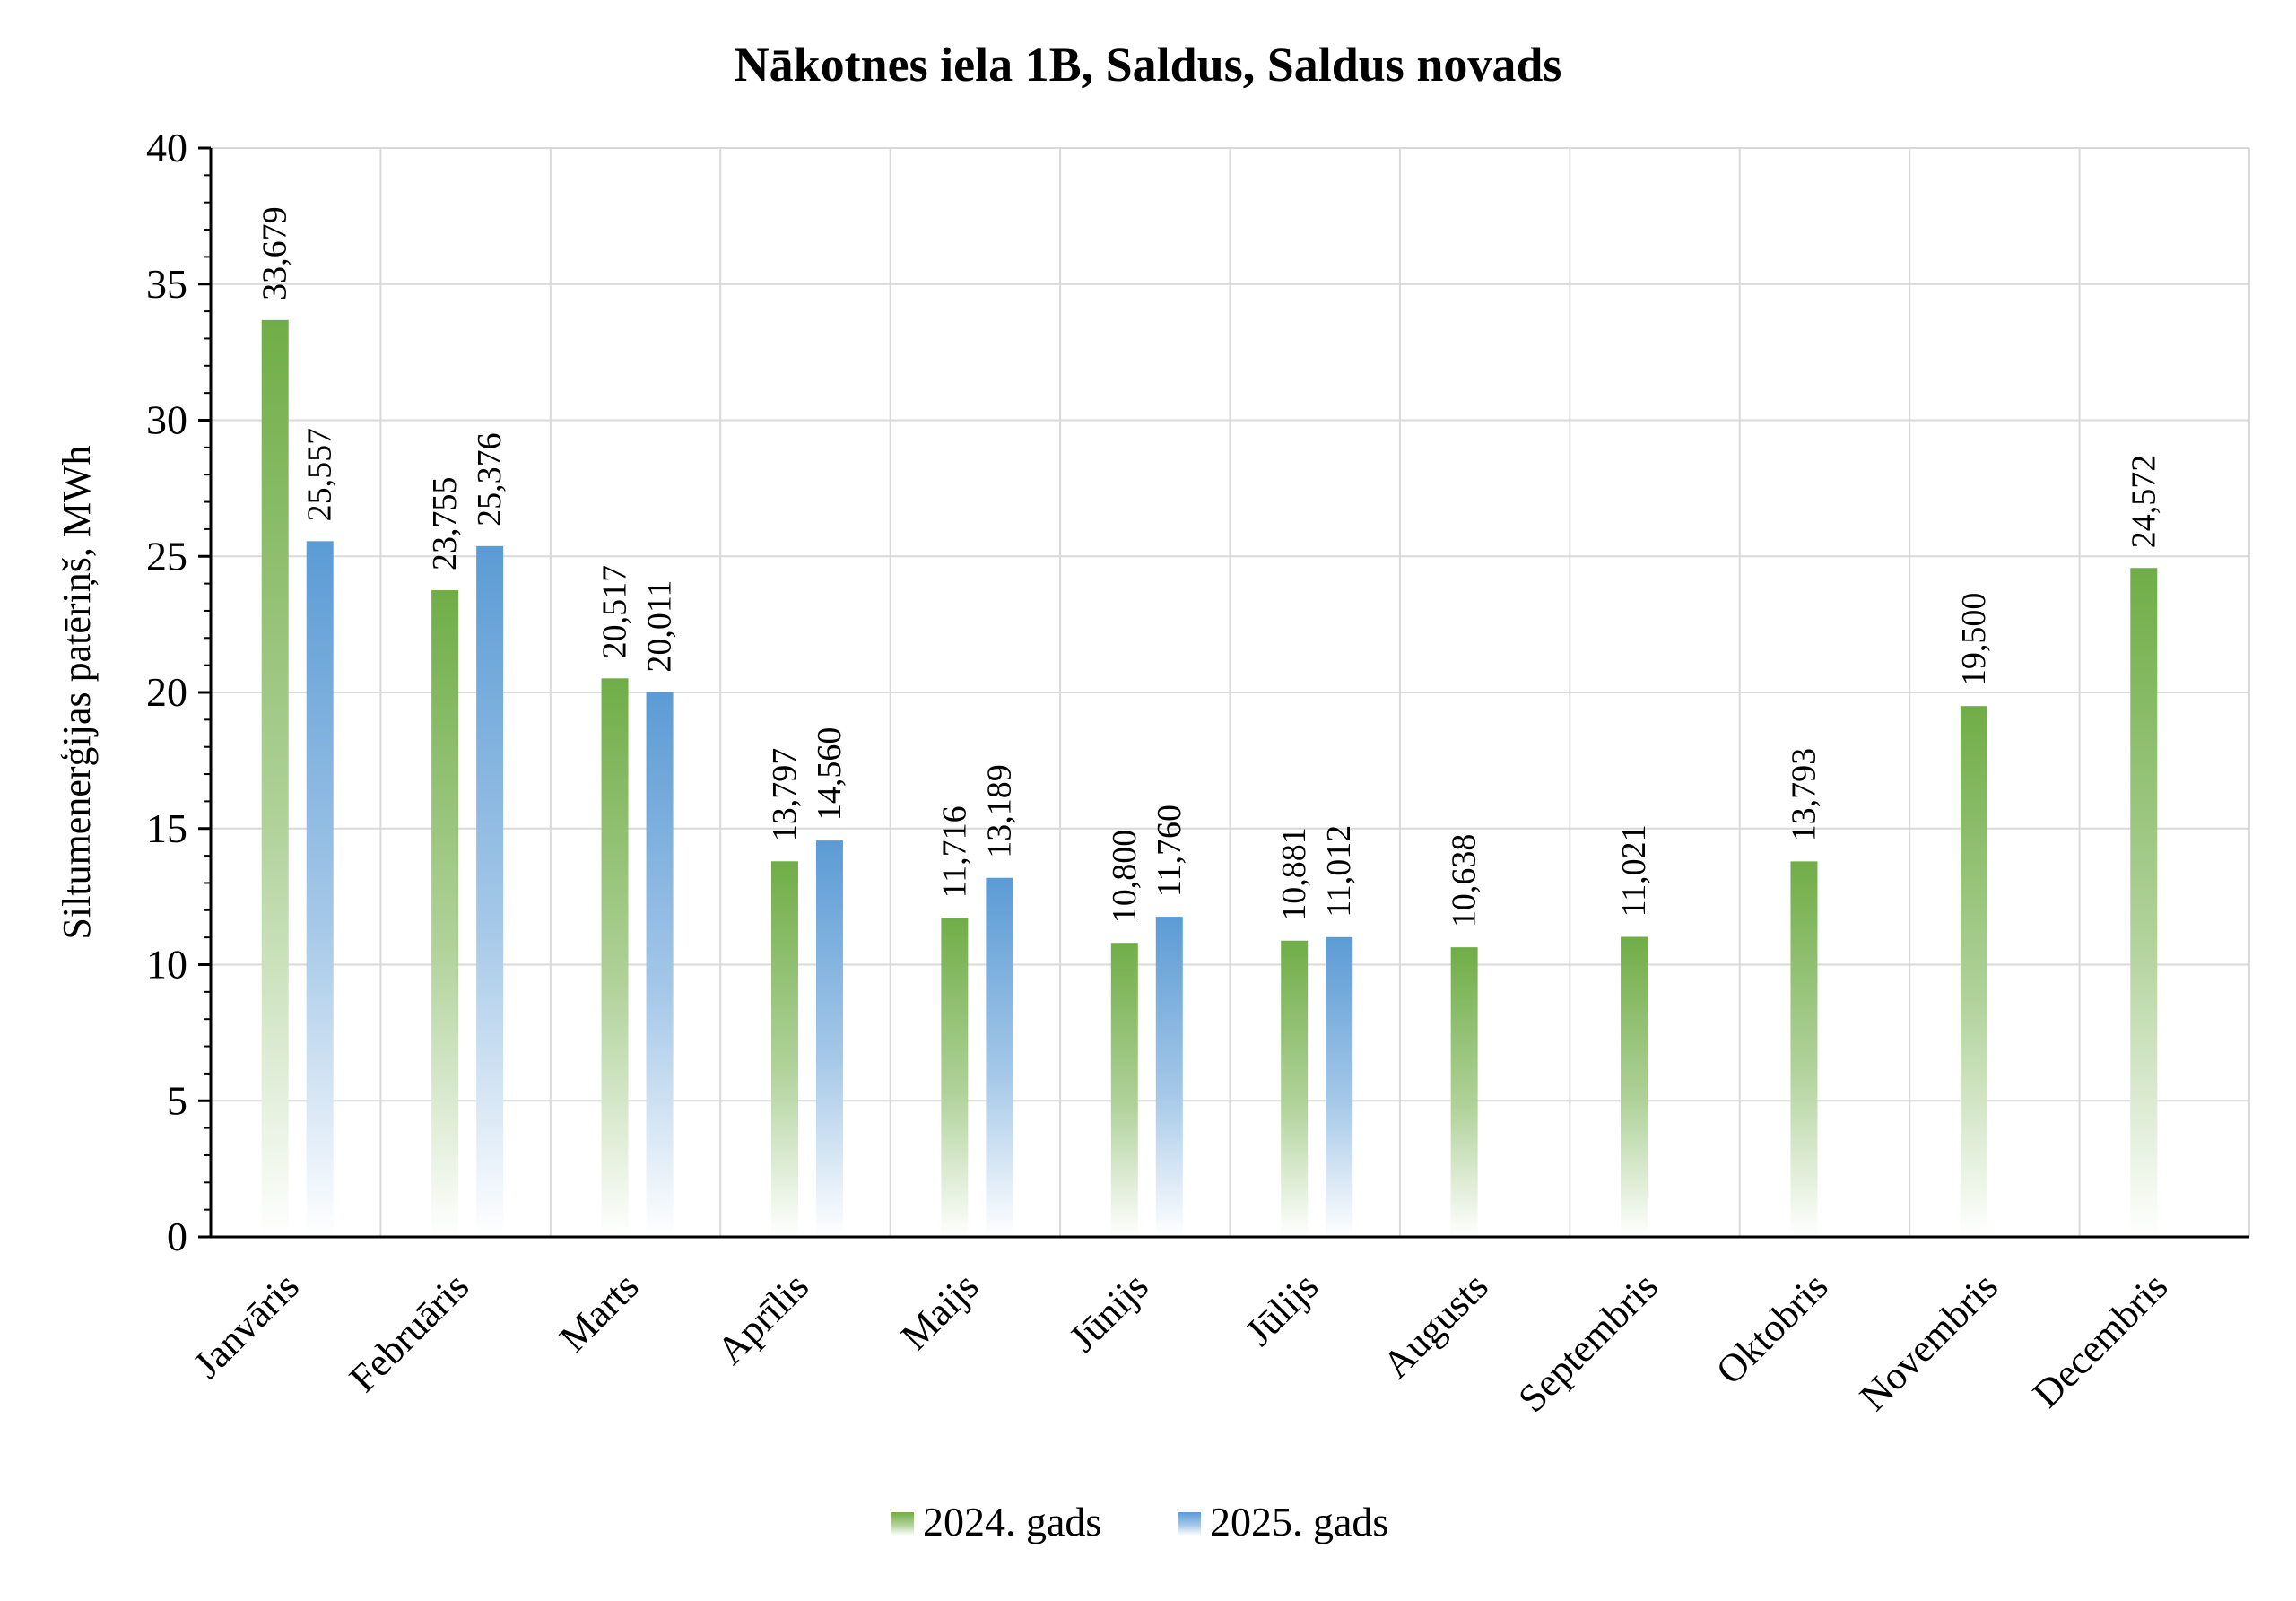 The width and height of the screenshot is (2296, 1601). What do you see at coordinates (785, 795) in the screenshot?
I see `data-label: 13,797` at bounding box center [785, 795].